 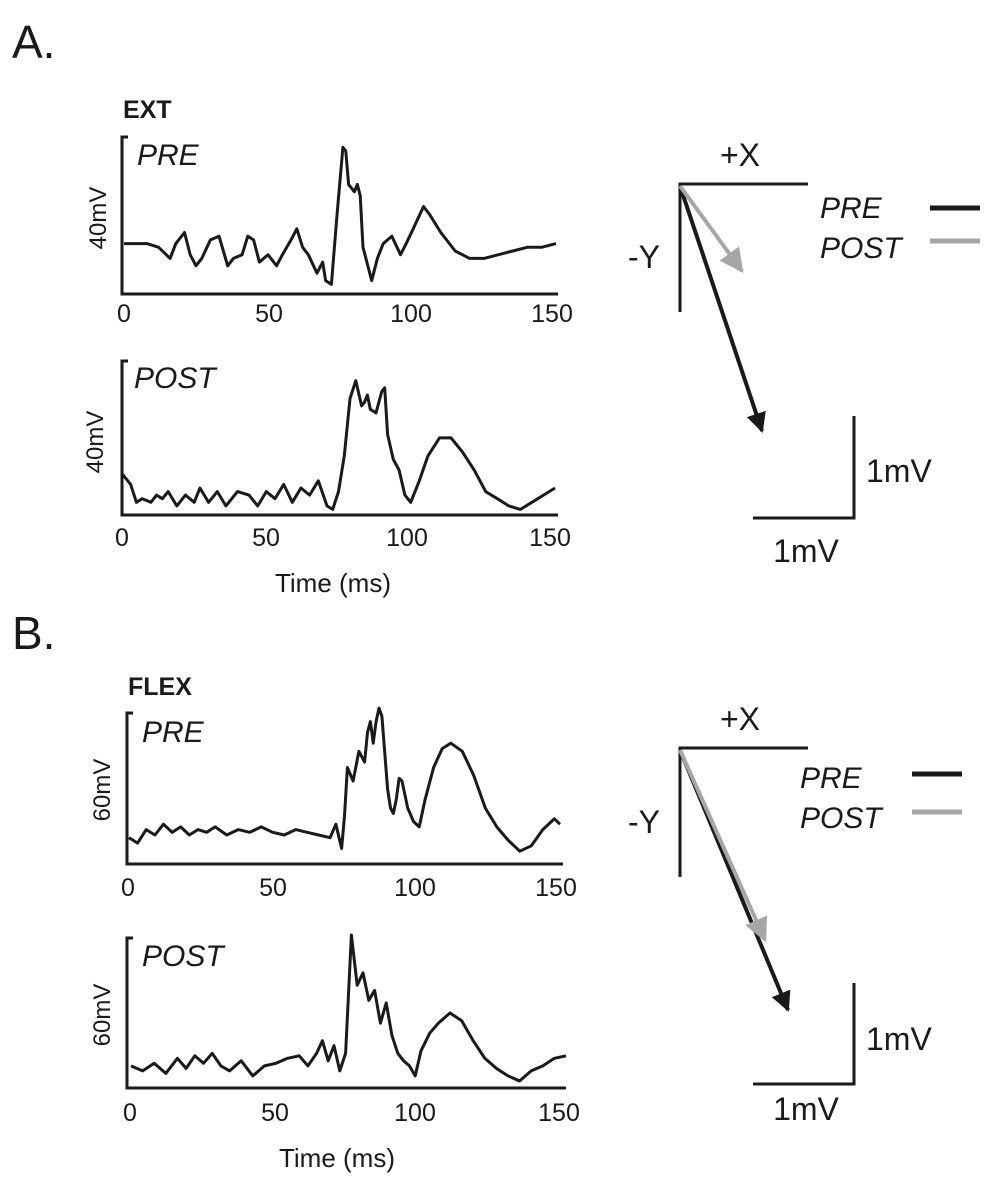 What do you see at coordinates (147, 110) in the screenshot?
I see `muscle-label-a: EXT` at bounding box center [147, 110].